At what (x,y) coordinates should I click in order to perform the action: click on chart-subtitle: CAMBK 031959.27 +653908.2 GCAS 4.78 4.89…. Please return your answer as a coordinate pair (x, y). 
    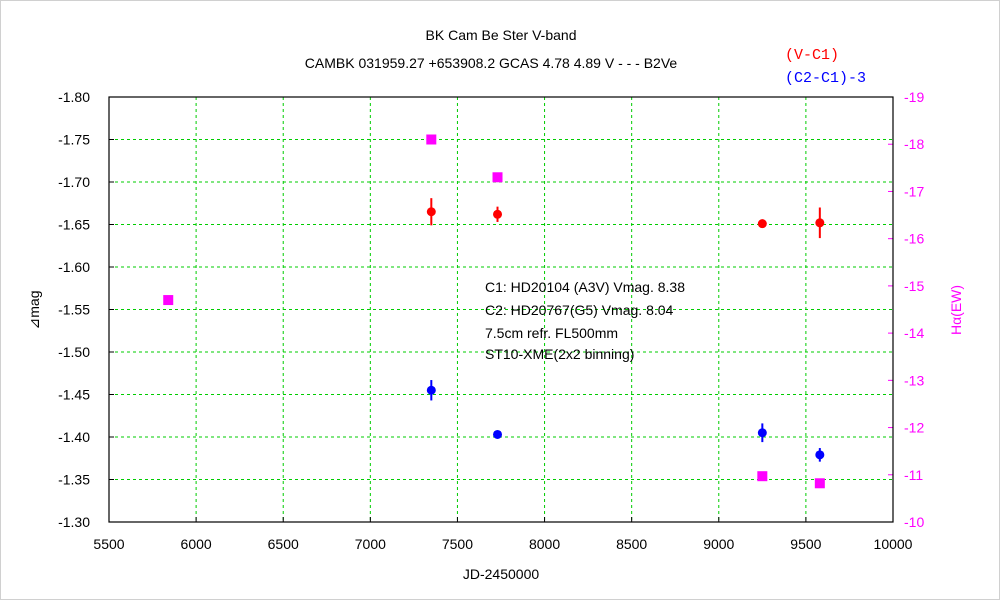
    Looking at the image, I should click on (491, 63).